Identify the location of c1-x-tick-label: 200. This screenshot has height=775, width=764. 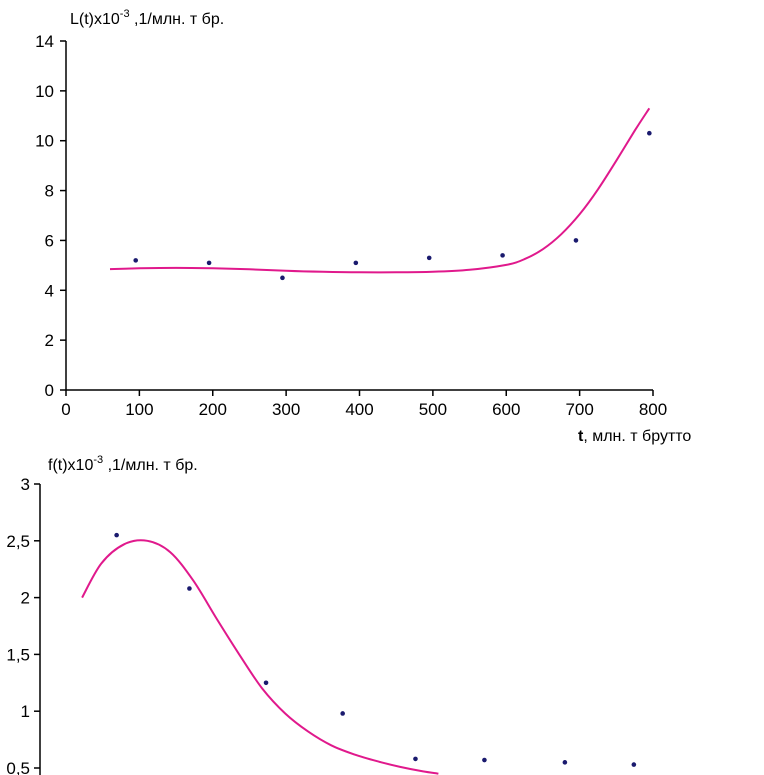
(213, 409).